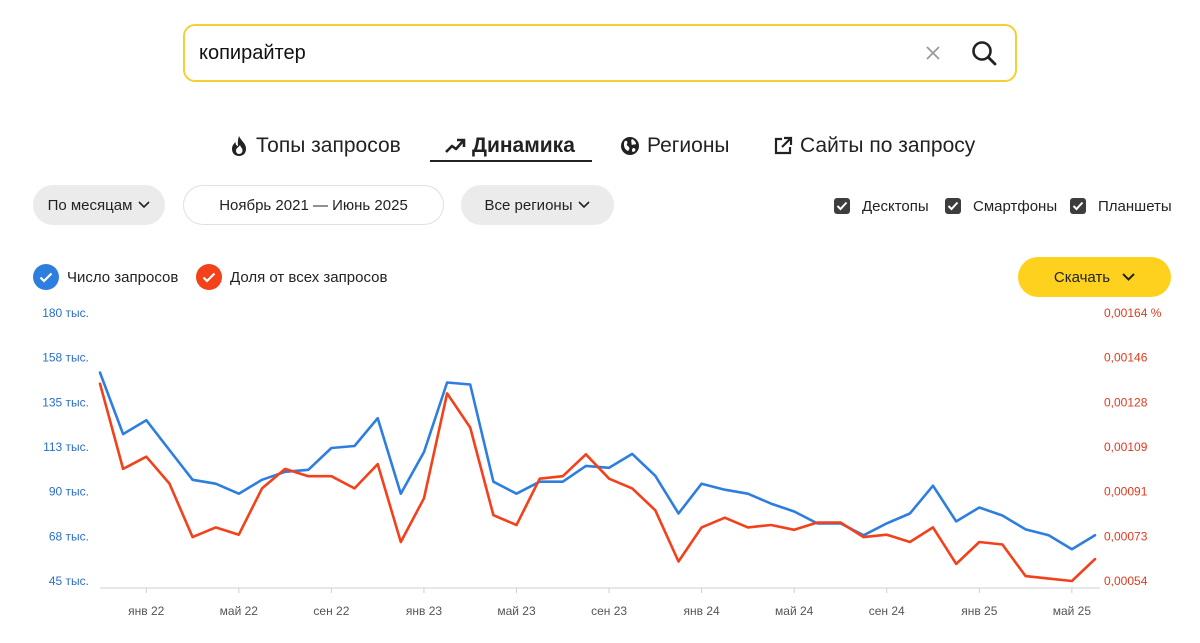  Describe the element at coordinates (1126, 402) in the screenshot. I see `y-right-tick-label: 0,00128` at that location.